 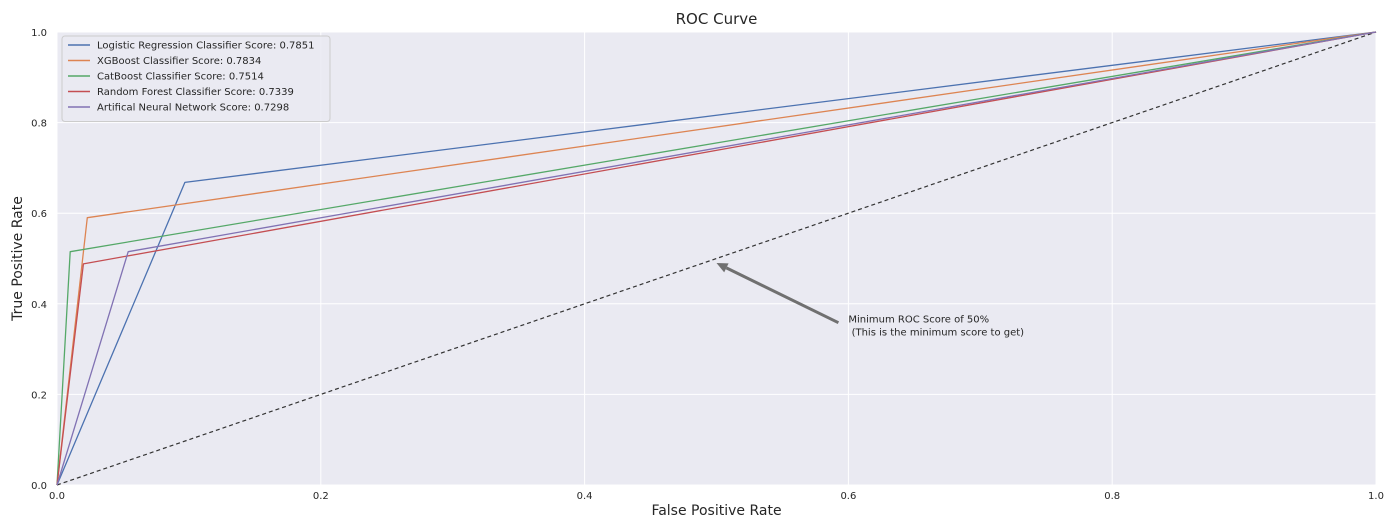 I want to click on y-axis-ticks: 0.0 0.2 0.4 0.6 0.8 1.0, so click(x=39, y=260).